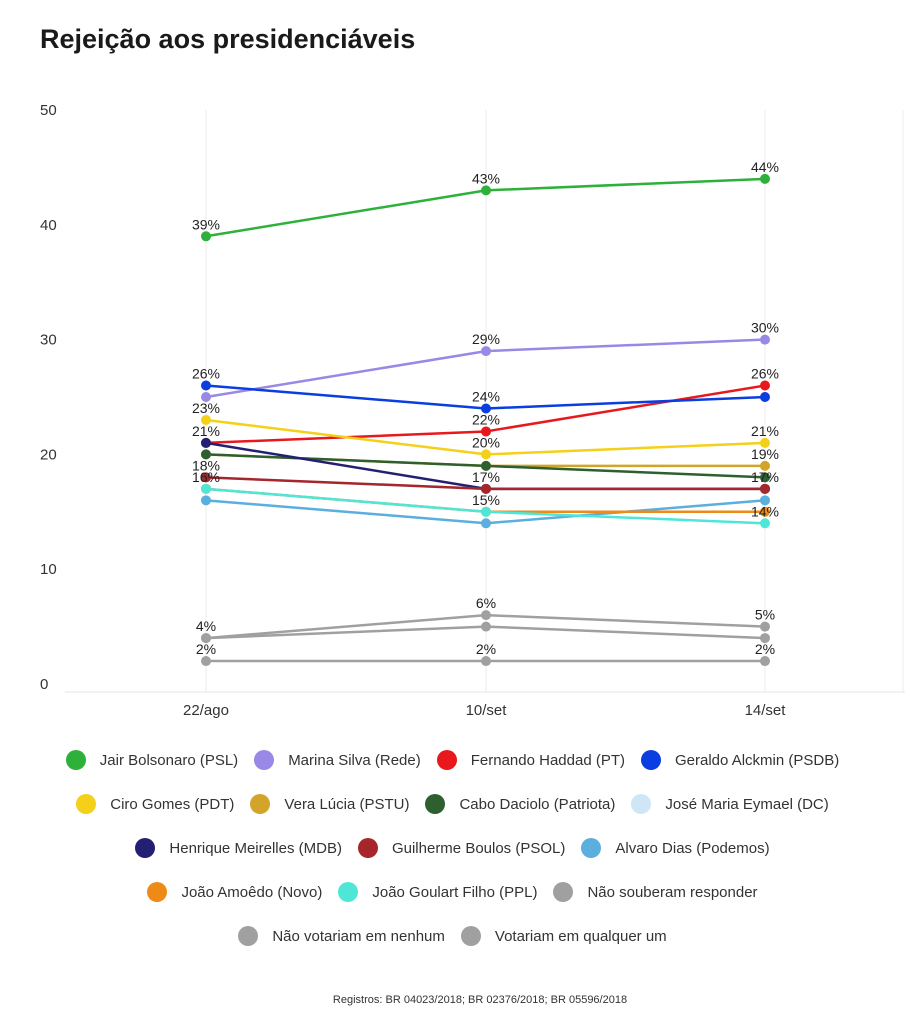  Describe the element at coordinates (486, 477) in the screenshot. I see `data-label: 17%` at that location.